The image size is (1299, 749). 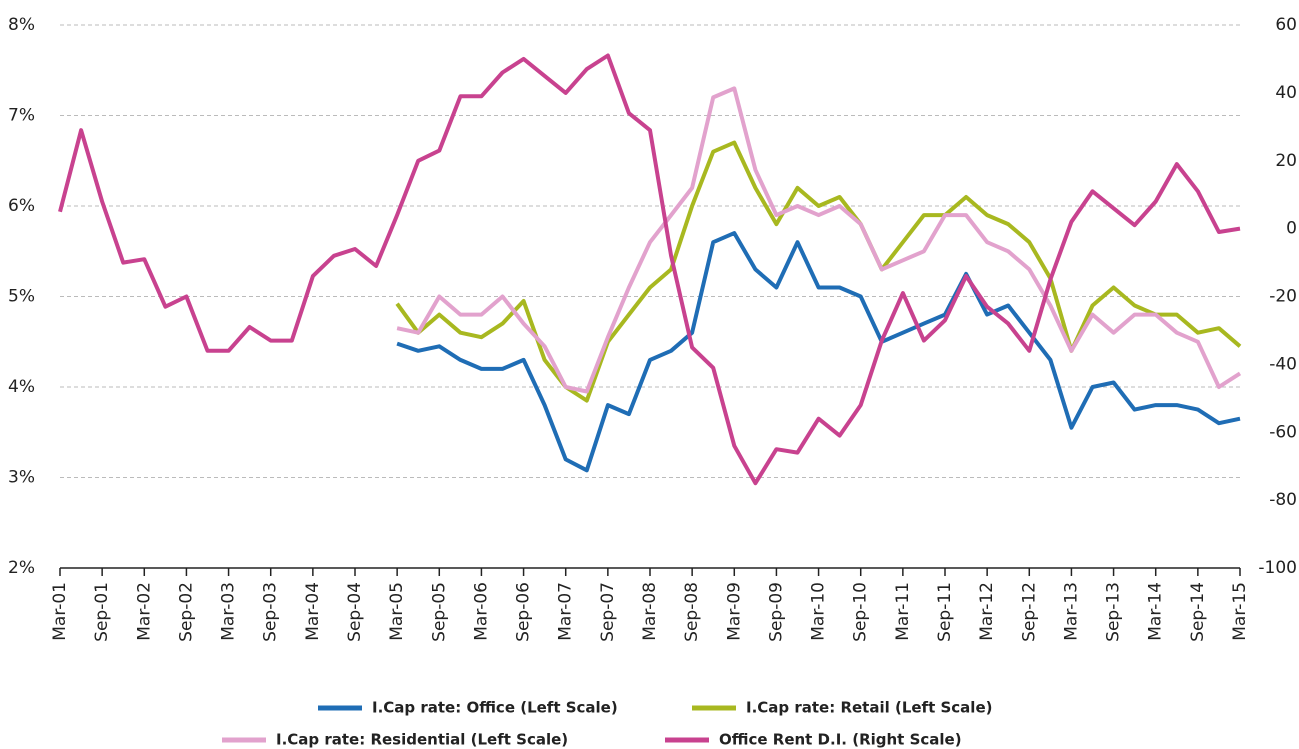 What do you see at coordinates (1071, 611) in the screenshot?
I see `x-tick-label: Mar-13` at bounding box center [1071, 611].